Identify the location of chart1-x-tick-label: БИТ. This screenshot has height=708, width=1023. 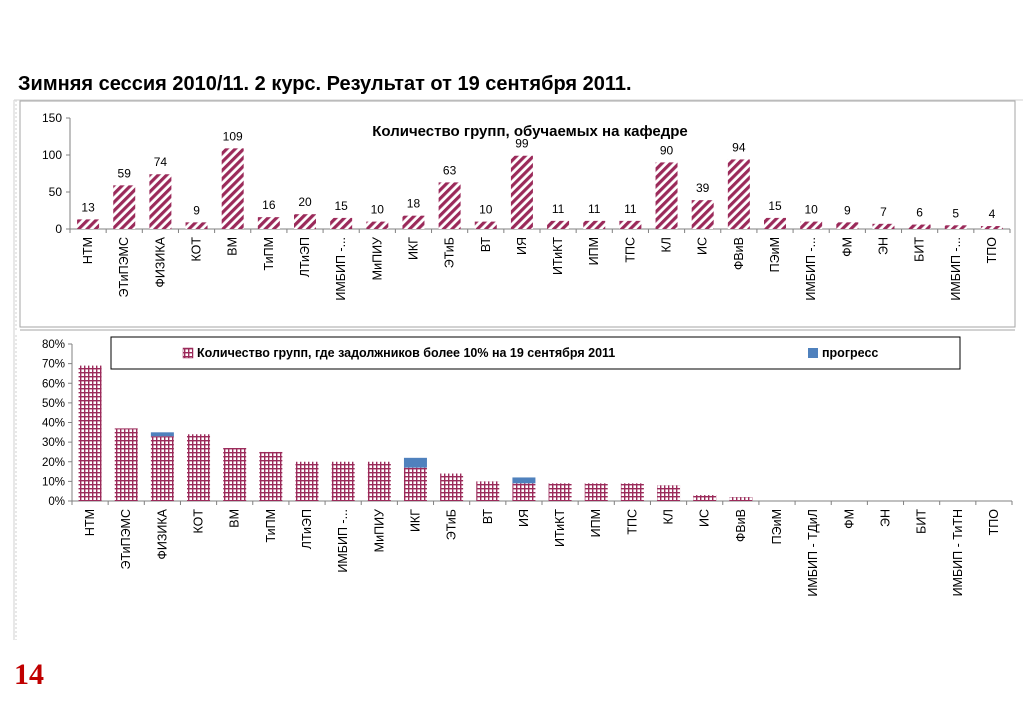
(920, 249).